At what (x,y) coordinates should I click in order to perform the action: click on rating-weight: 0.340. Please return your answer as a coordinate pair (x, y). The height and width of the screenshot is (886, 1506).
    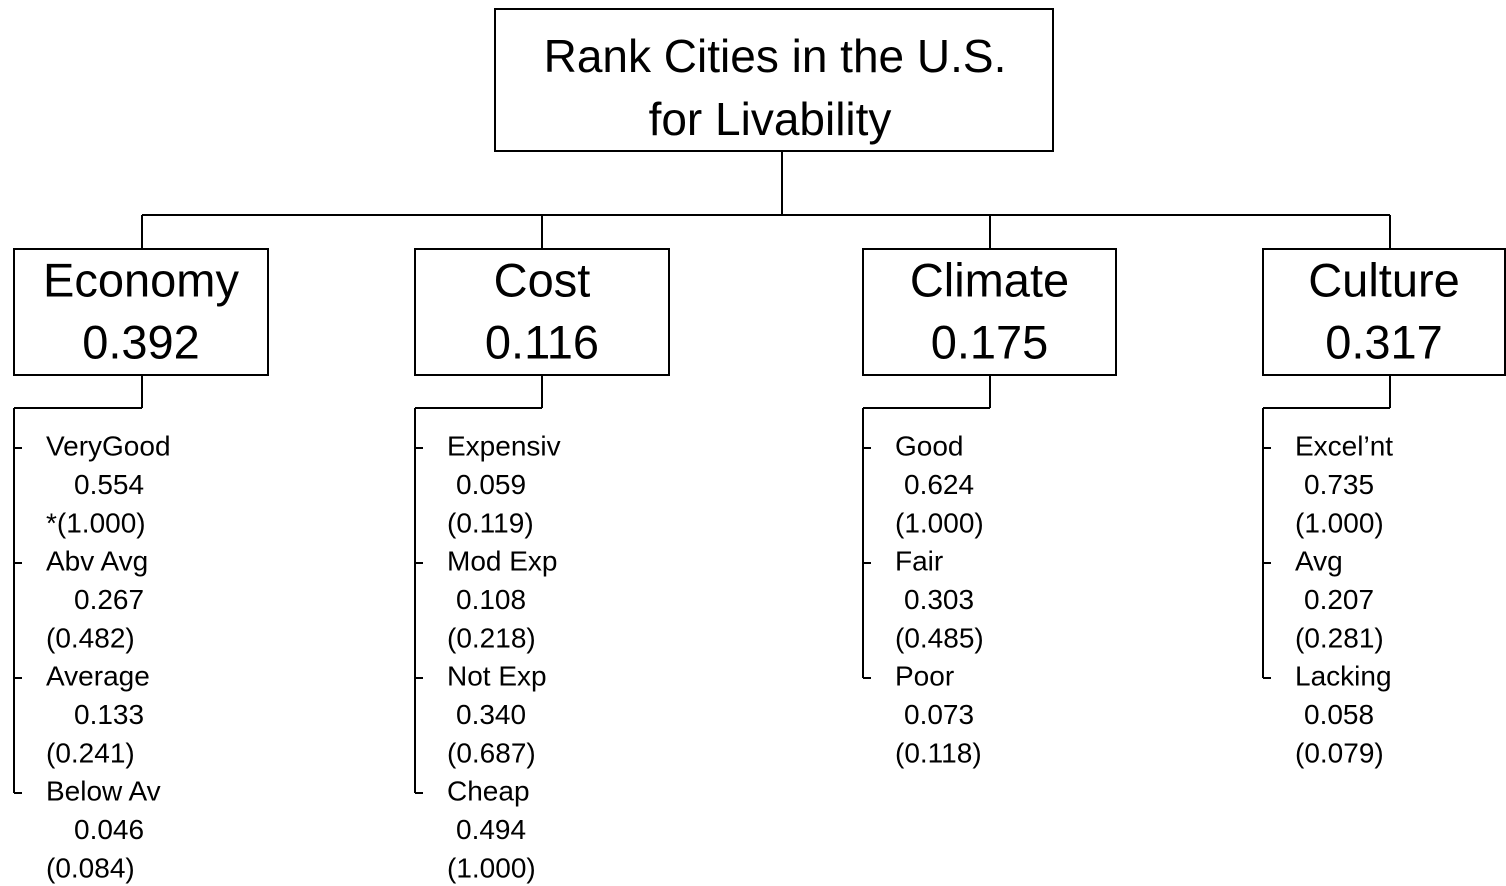
    Looking at the image, I should click on (491, 714).